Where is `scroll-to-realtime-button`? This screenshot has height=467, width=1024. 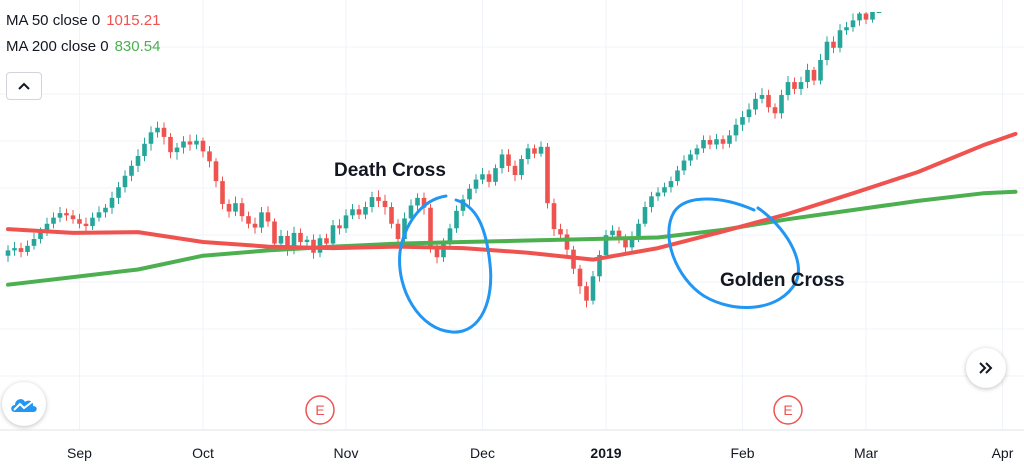 scroll-to-realtime-button is located at coordinates (986, 368).